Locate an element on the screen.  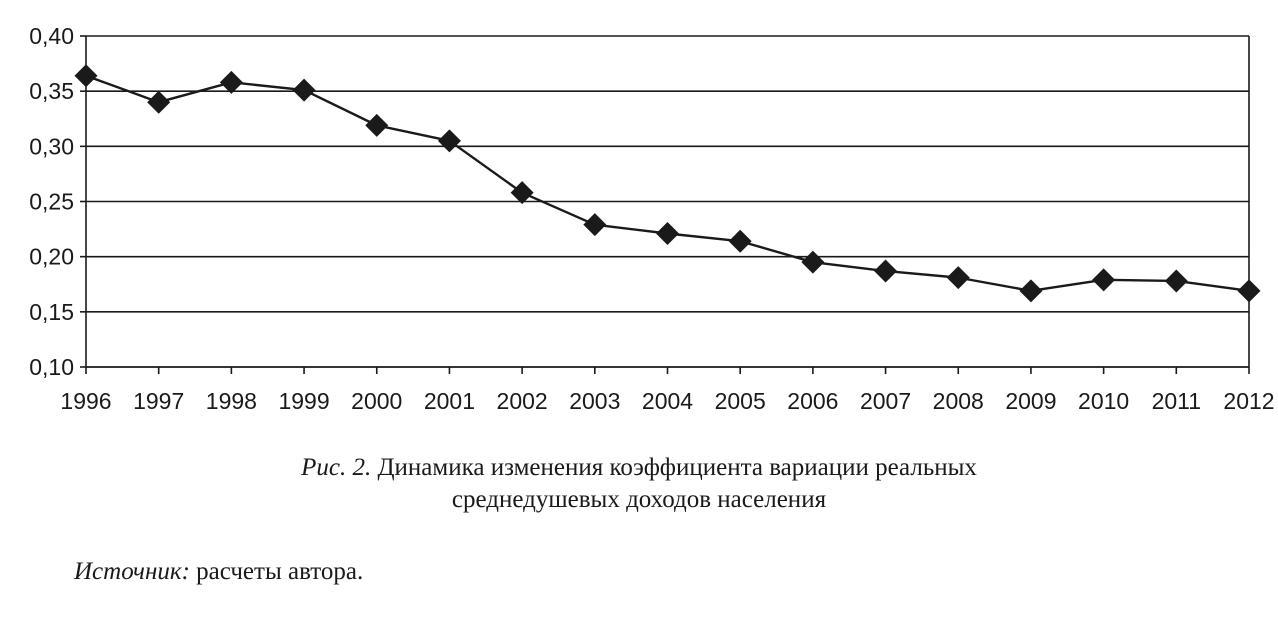
x-tick-label: 2000 is located at coordinates (376, 401).